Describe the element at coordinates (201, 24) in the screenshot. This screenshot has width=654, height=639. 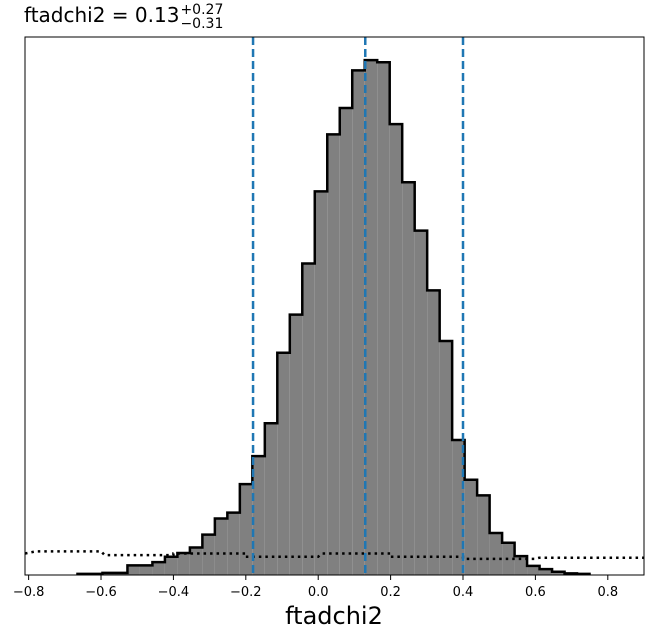
I see `chart-title-lower-error: −0.31` at that location.